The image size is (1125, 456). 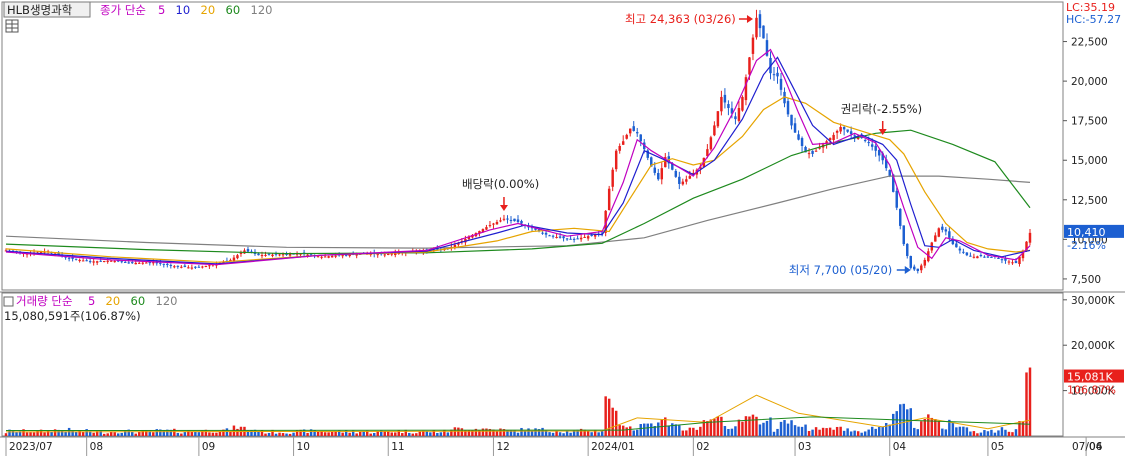 What do you see at coordinates (47, 9) in the screenshot?
I see `stock-name-box` at bounding box center [47, 9].